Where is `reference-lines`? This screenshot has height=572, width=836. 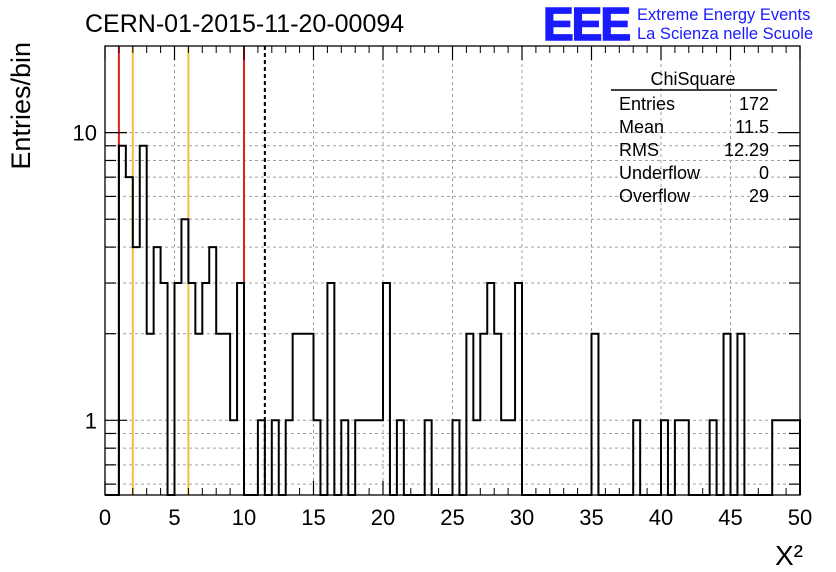 reference-lines is located at coordinates (191, 270).